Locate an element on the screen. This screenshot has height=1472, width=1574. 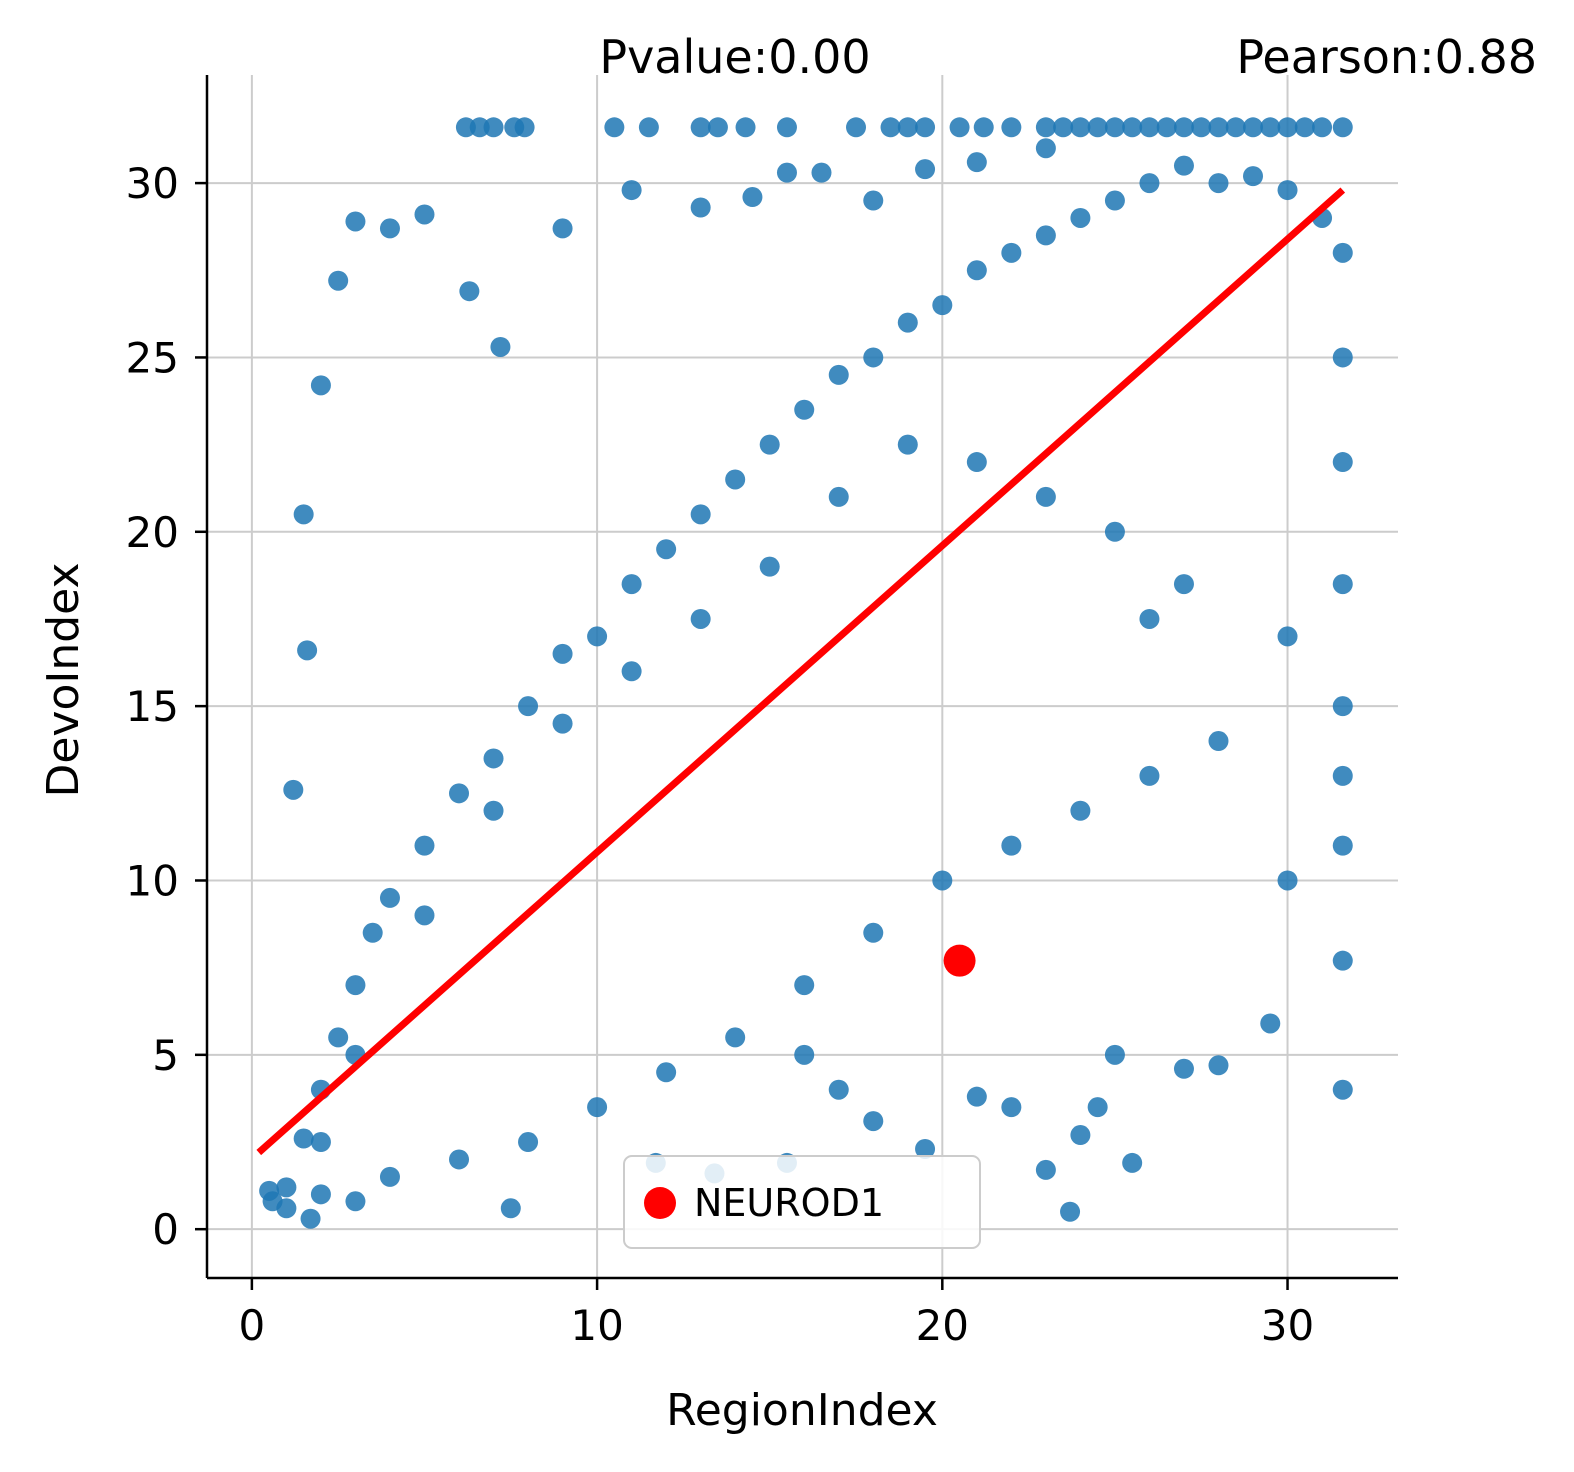
y-axis-label: DevoIndex is located at coordinates (63, 679).